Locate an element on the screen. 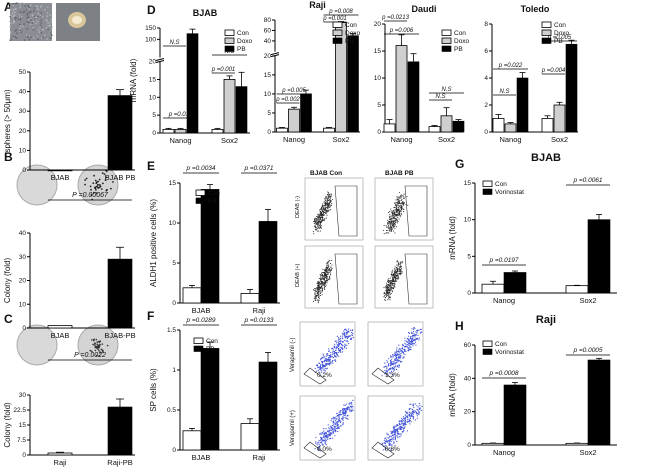  chart-title: Daudi is located at coordinates (423, 9).